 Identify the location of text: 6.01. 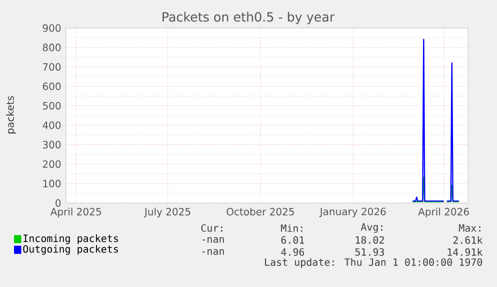
(292, 240).